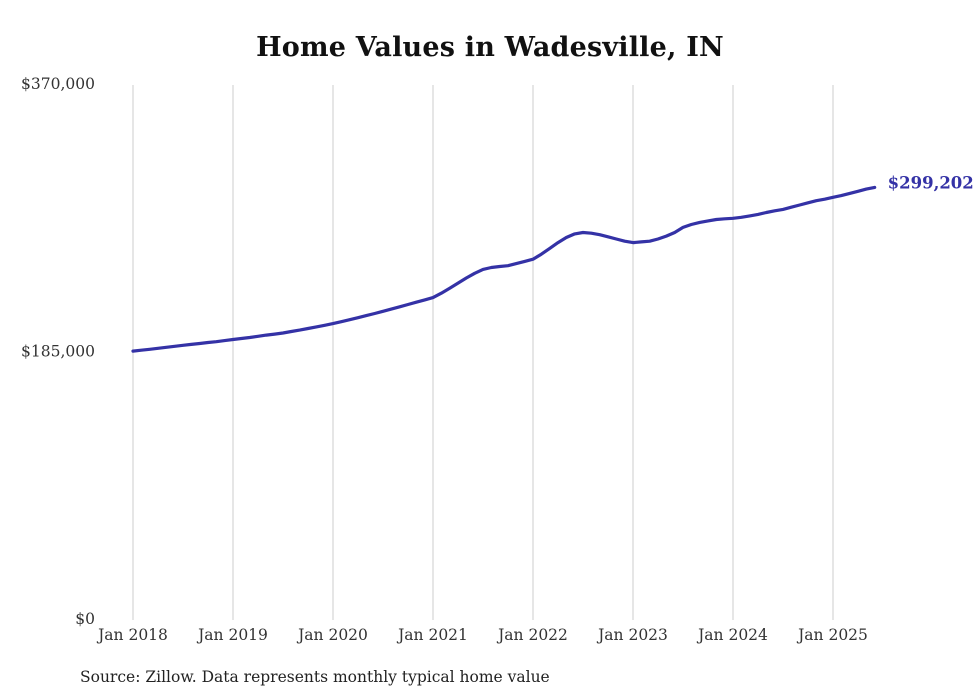 This screenshot has height=699, width=980. What do you see at coordinates (632, 635) in the screenshot?
I see `x-axis-tick-label: Jan 2023` at bounding box center [632, 635].